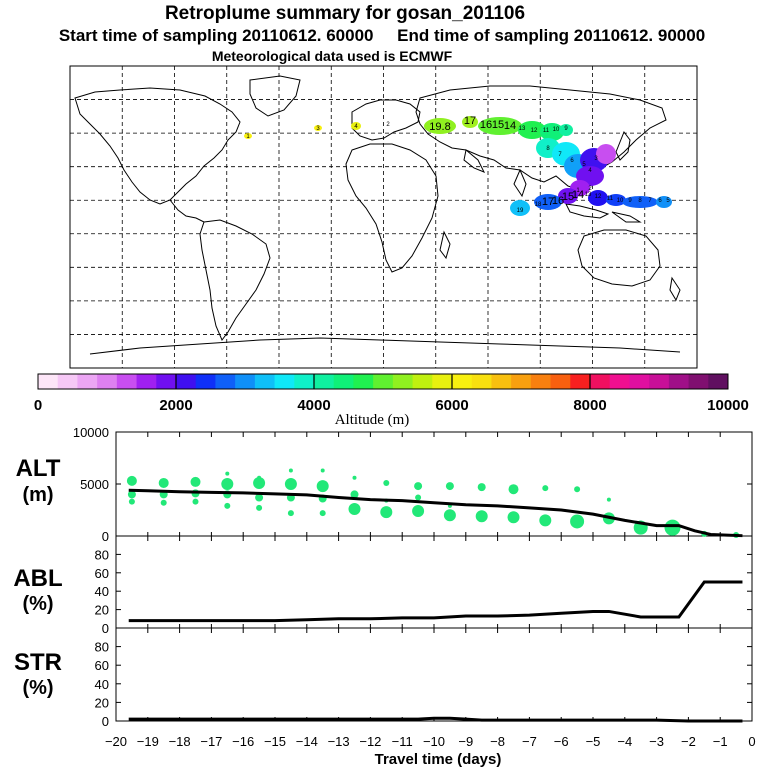 The image size is (768, 768). I want to click on trajectory-label: 8, so click(640, 201).